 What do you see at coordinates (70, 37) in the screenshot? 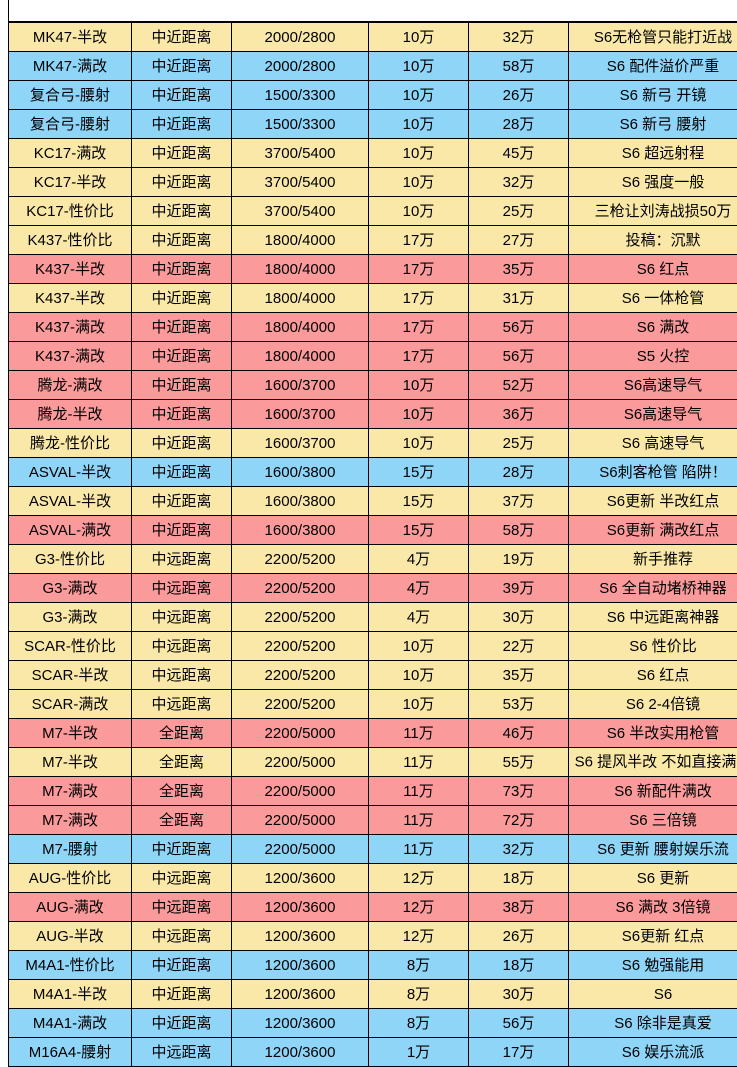
I see `cell-weapon-name: MK47-半改` at bounding box center [70, 37].